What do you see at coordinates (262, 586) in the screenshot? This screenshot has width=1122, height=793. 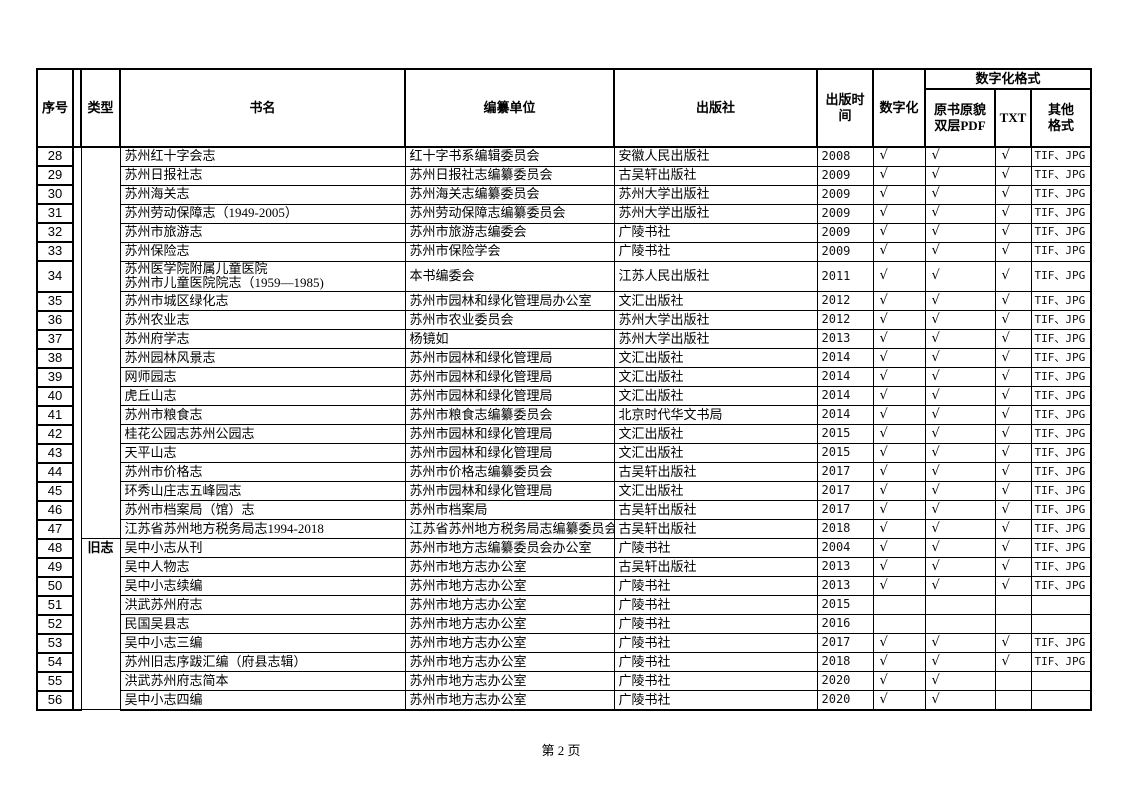 I see `book-title-cell: 吴中小志续编` at bounding box center [262, 586].